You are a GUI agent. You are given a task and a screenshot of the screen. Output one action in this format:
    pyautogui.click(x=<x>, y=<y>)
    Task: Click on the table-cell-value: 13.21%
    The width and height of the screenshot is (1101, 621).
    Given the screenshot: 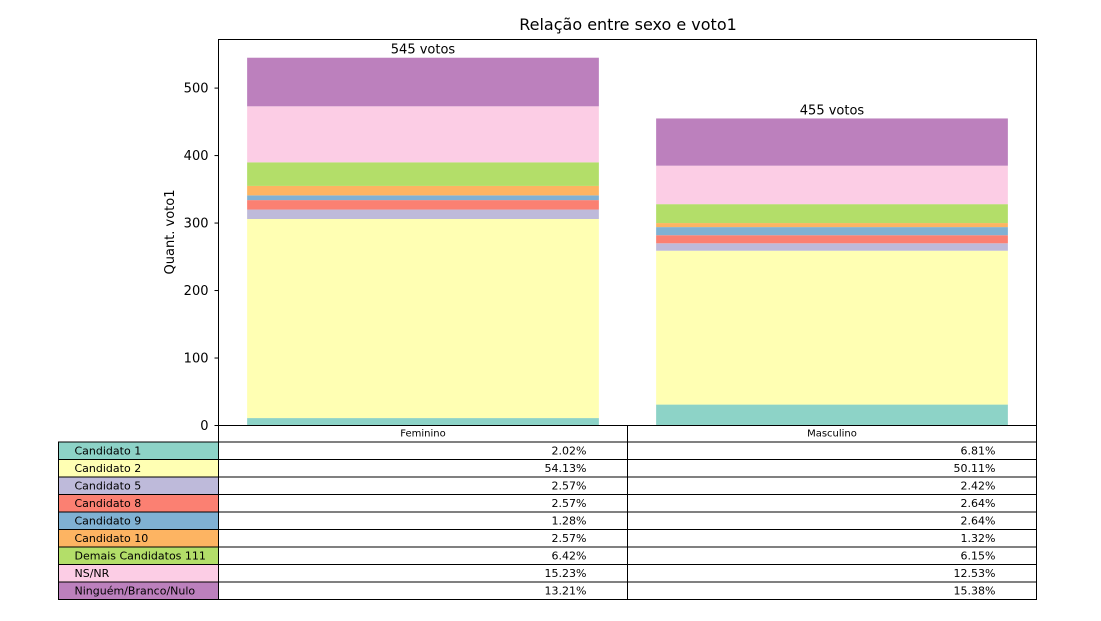 What is the action you would take?
    pyautogui.click(x=566, y=591)
    